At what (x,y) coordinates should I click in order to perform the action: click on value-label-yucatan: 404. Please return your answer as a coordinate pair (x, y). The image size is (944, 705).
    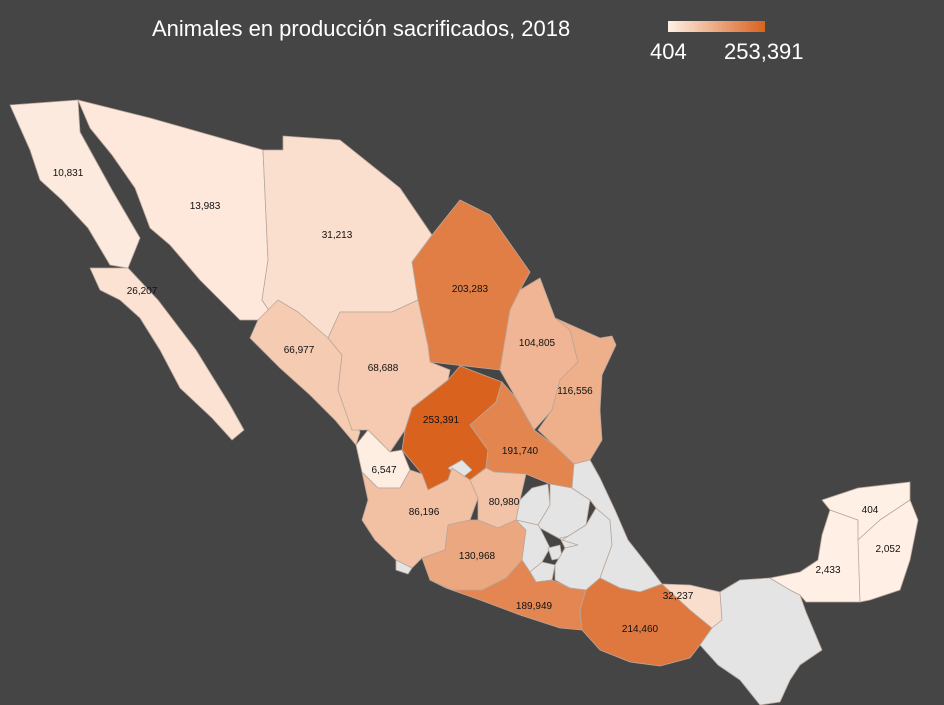
    Looking at the image, I should click on (870, 510).